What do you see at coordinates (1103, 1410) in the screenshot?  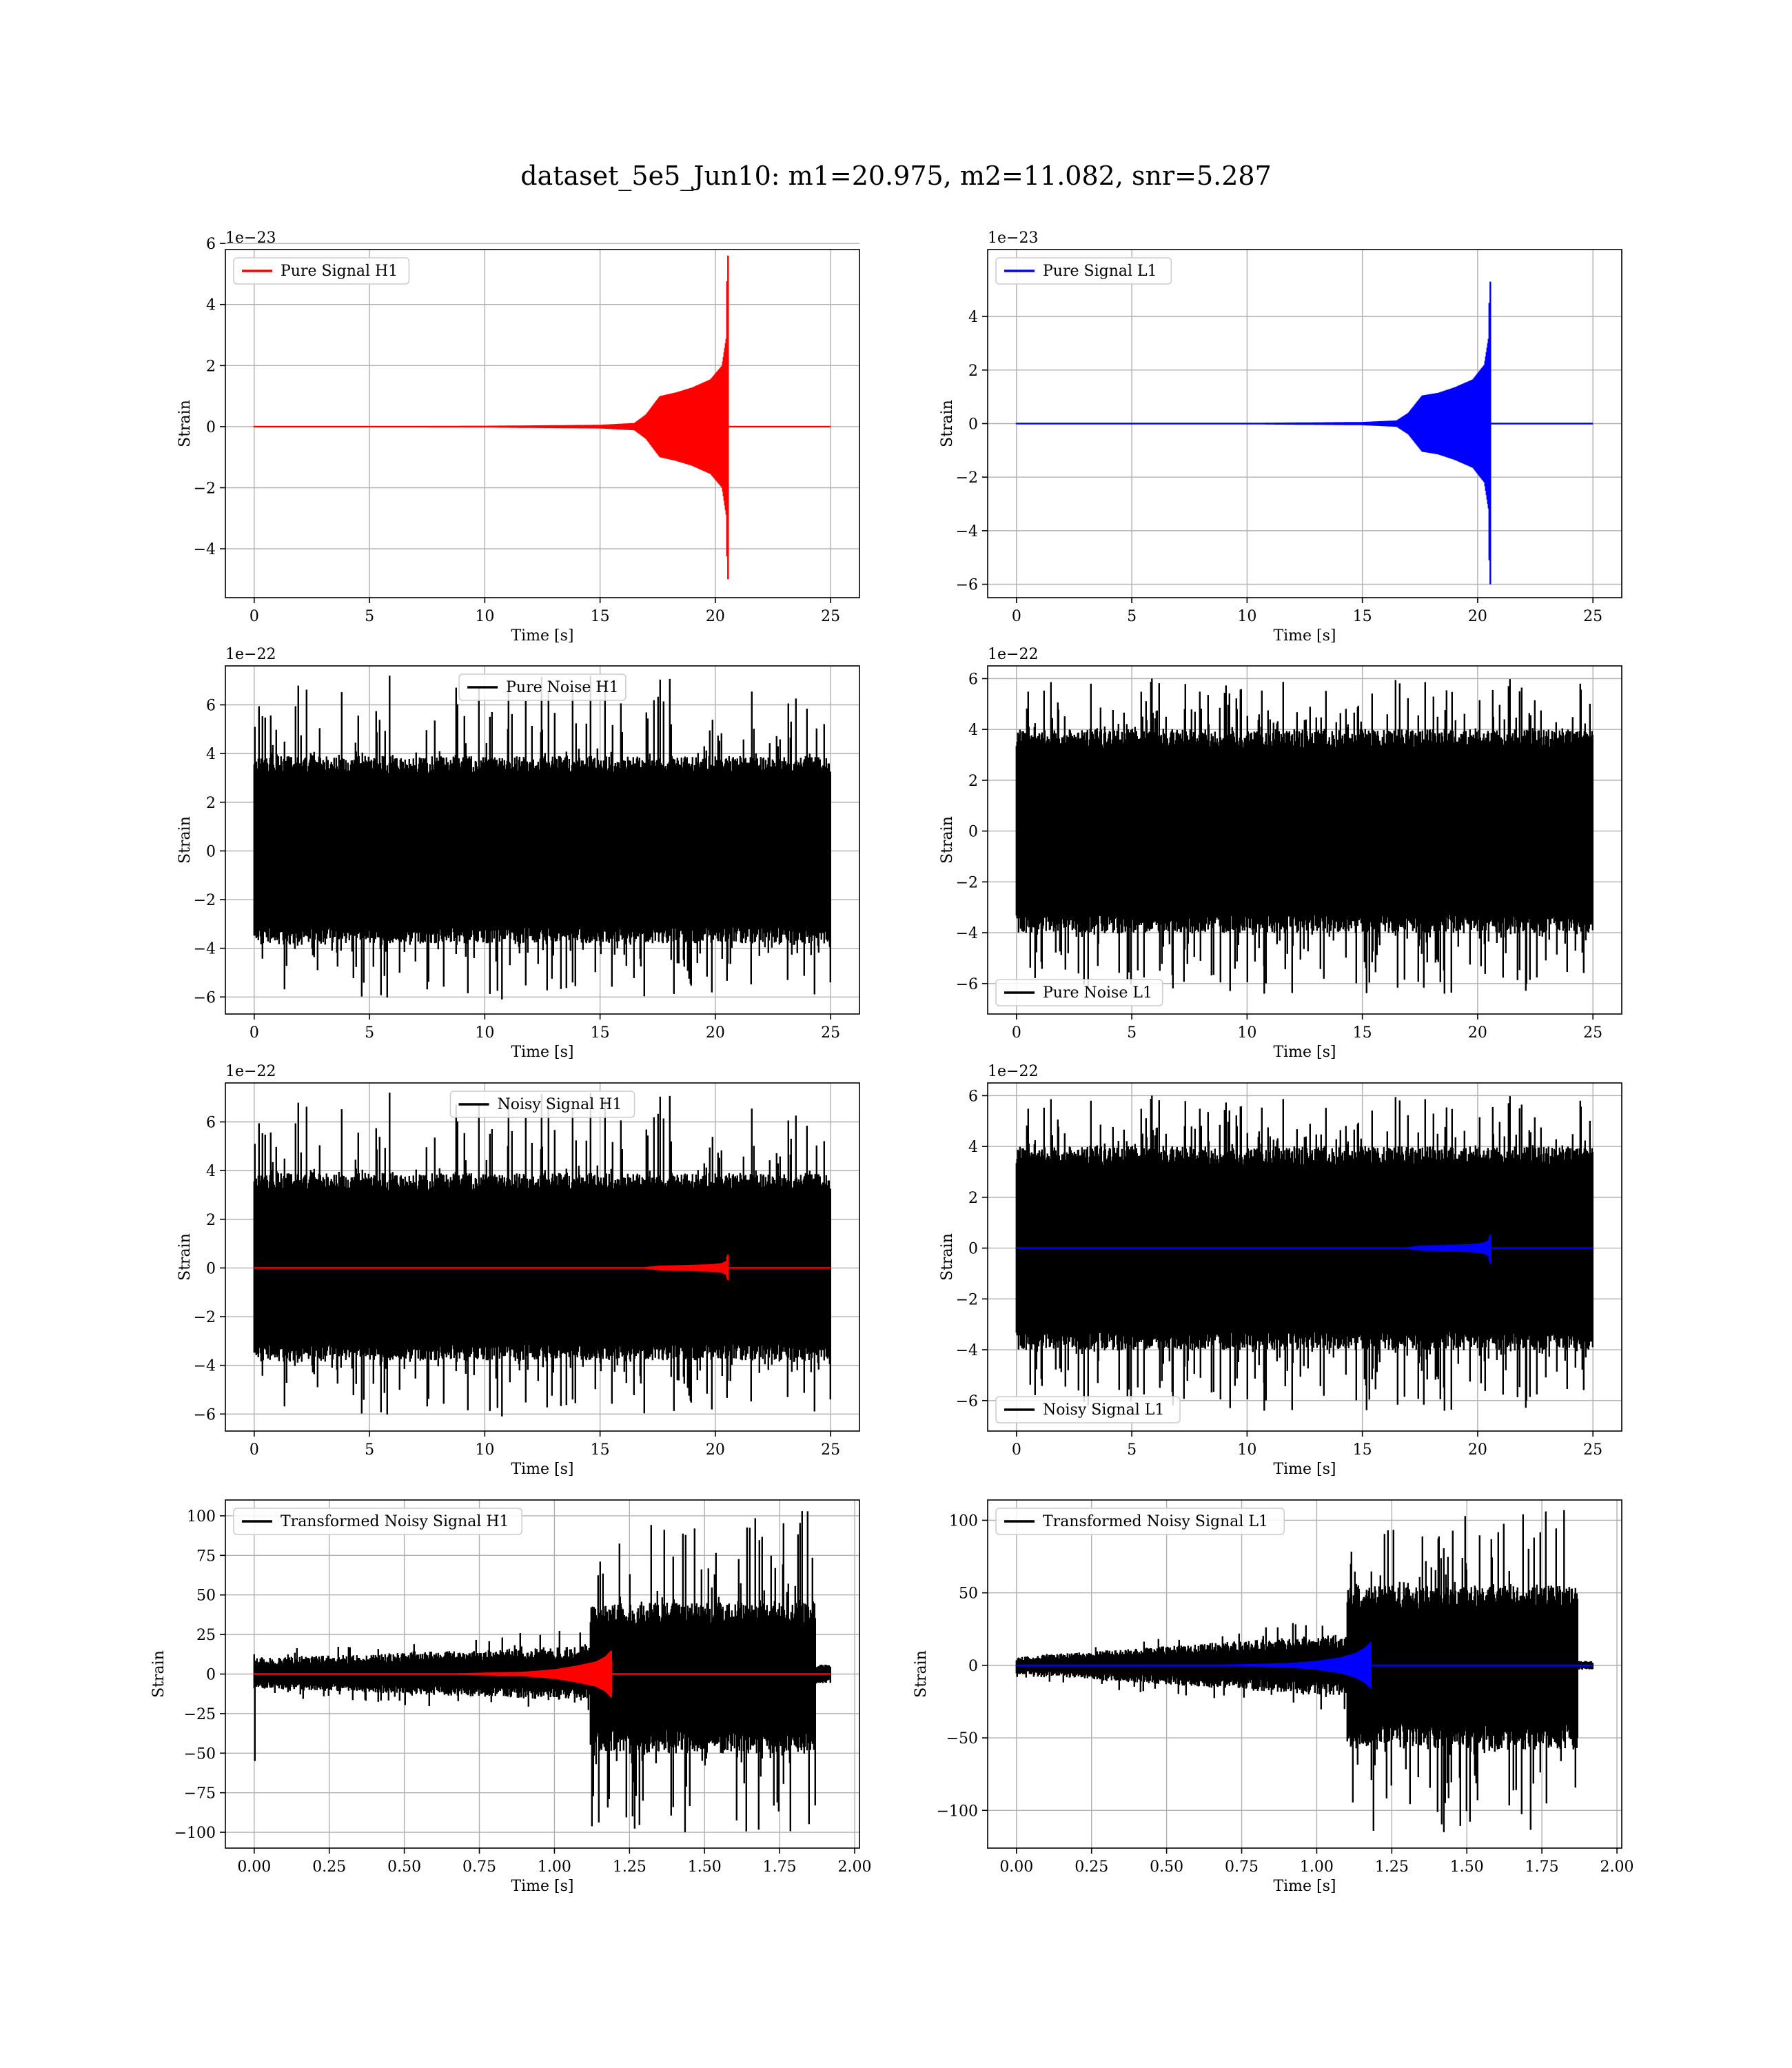 I see `legend-label: Noisy Signal L1` at bounding box center [1103, 1410].